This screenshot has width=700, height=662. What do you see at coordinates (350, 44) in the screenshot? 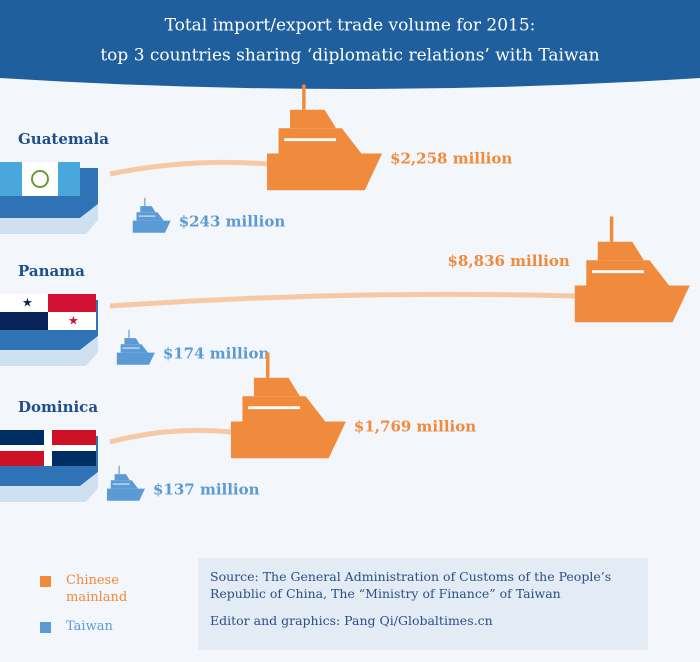
I see `header-band` at bounding box center [350, 44].